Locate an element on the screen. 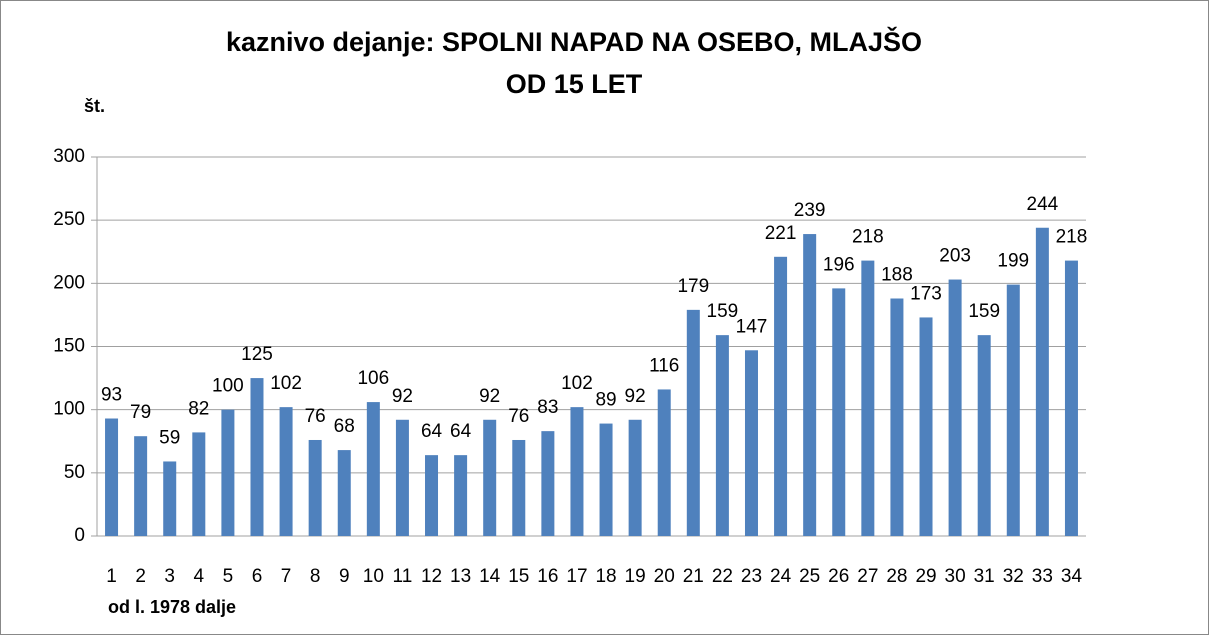 The width and height of the screenshot is (1209, 635). y-tick-label: 250 is located at coordinates (69, 219).